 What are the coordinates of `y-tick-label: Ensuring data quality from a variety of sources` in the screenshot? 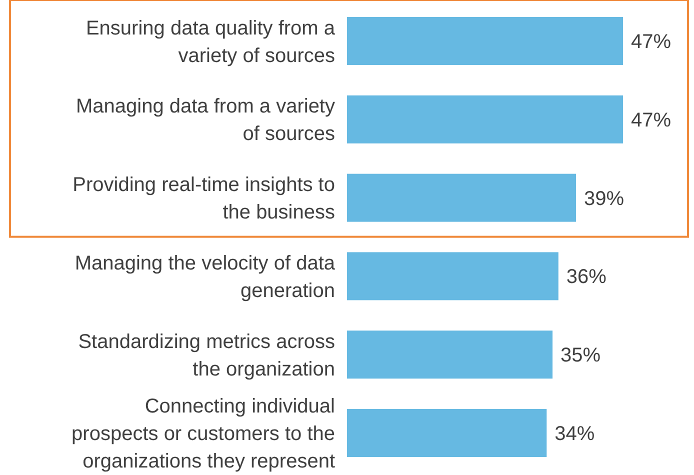 It's located at (211, 42).